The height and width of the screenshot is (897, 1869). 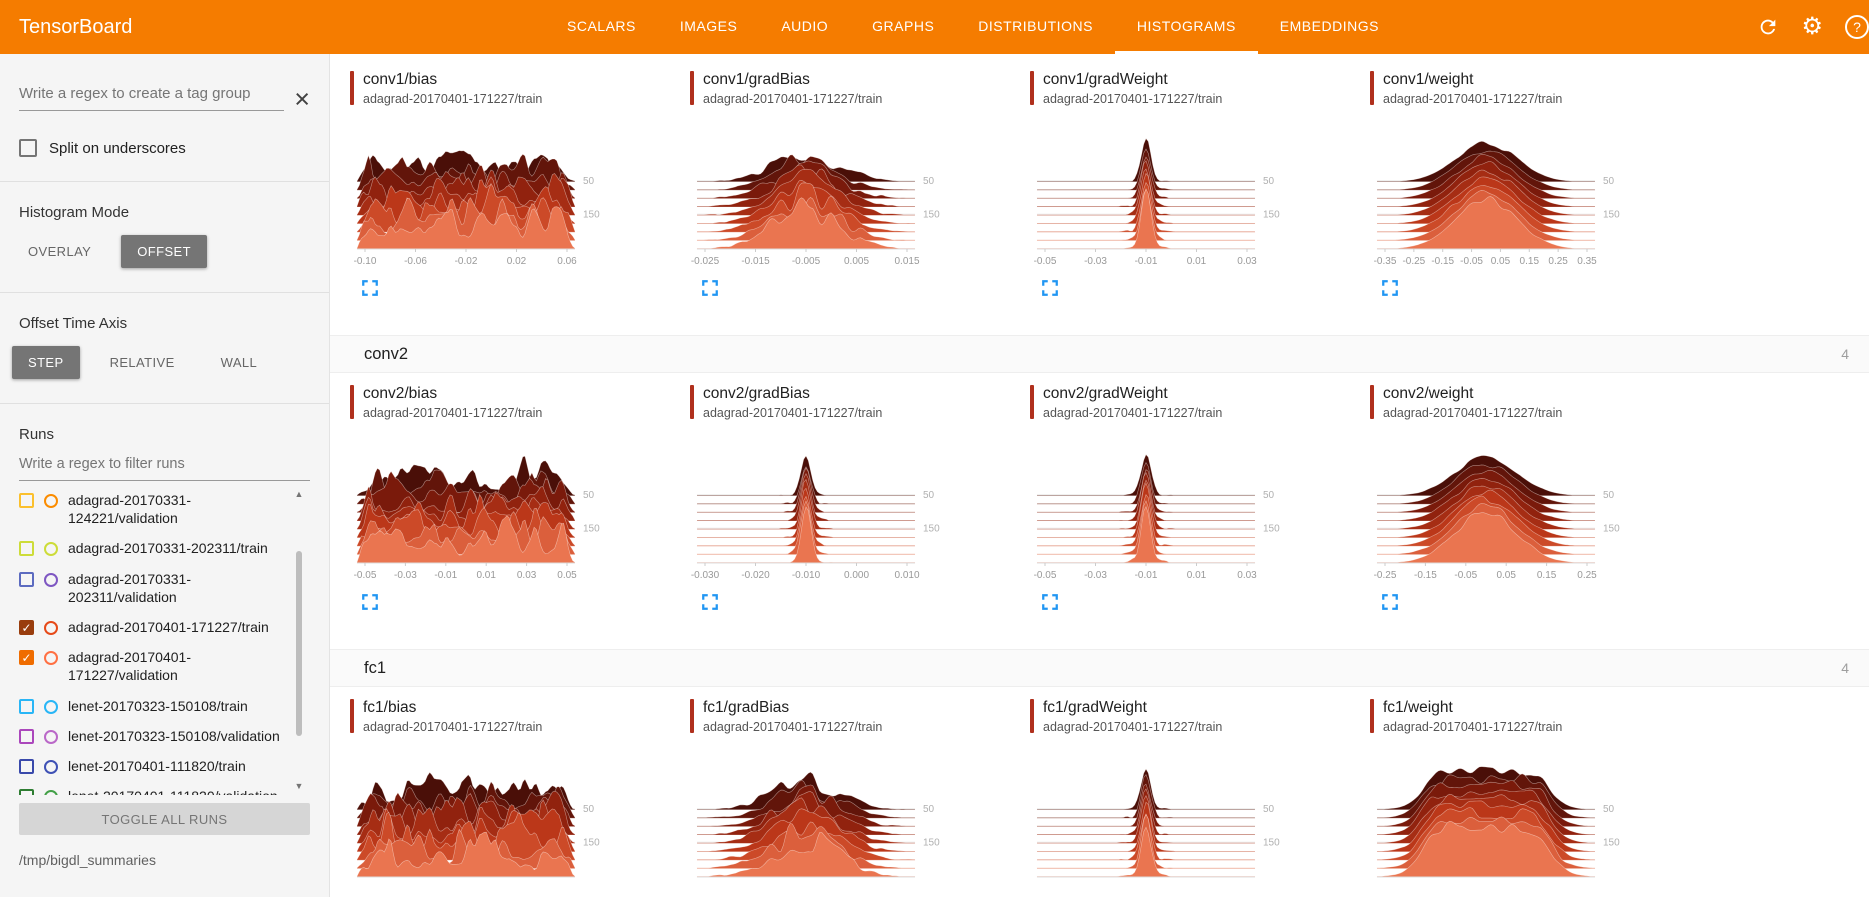 I want to click on run-item: adagrad-20170331-202311/validation, so click(x=150, y=588).